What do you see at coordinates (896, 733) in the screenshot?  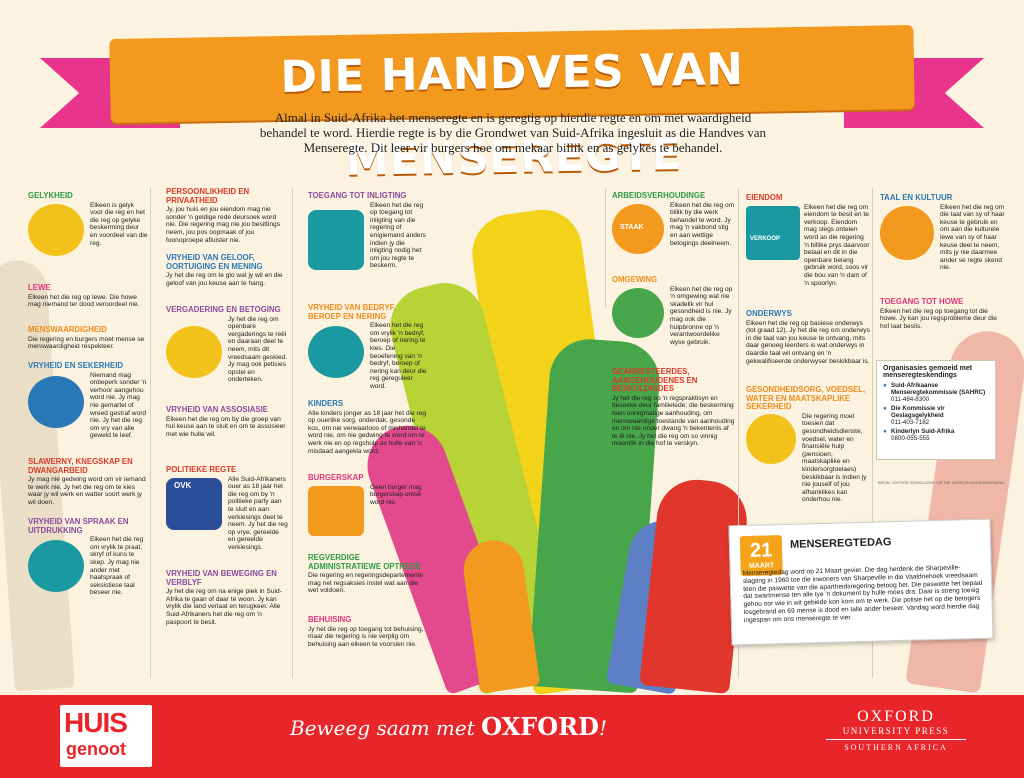 I see `oup-press: UNIVERSITY PRESS` at bounding box center [896, 733].